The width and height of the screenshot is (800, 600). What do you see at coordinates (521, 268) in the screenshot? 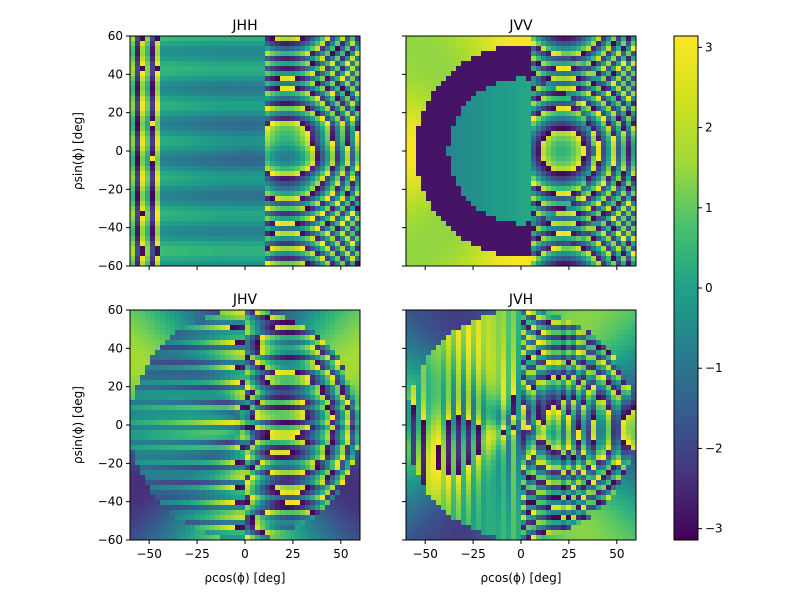
I see `x-axis-jvv` at bounding box center [521, 268].